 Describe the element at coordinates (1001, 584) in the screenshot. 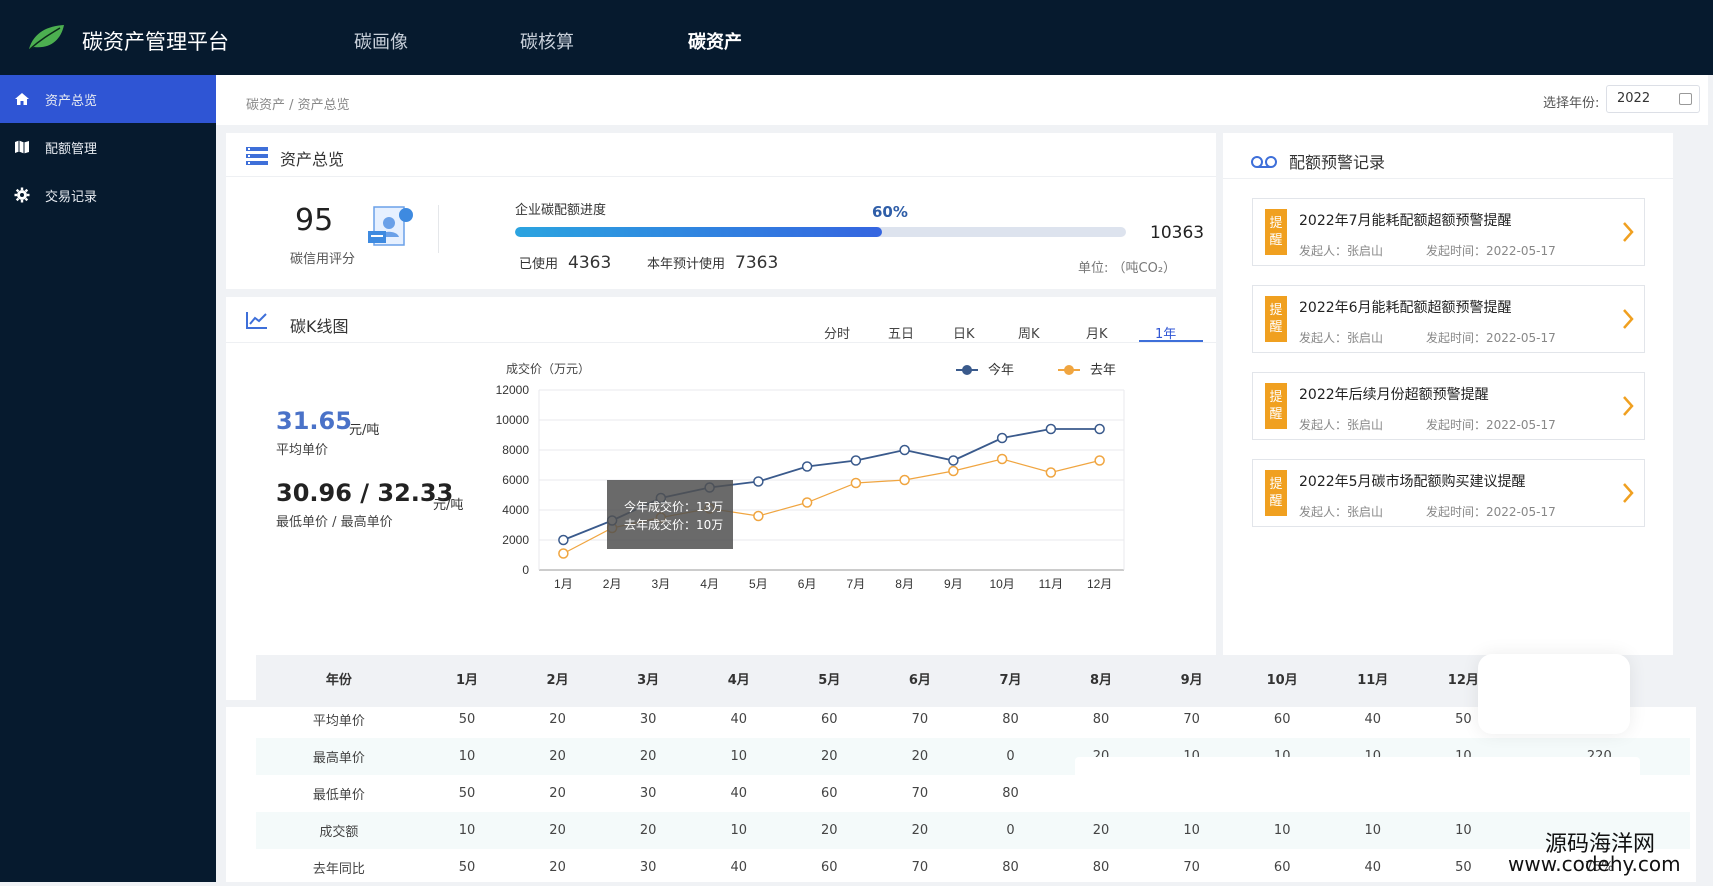

I see `x-tick-label: 10月` at that location.